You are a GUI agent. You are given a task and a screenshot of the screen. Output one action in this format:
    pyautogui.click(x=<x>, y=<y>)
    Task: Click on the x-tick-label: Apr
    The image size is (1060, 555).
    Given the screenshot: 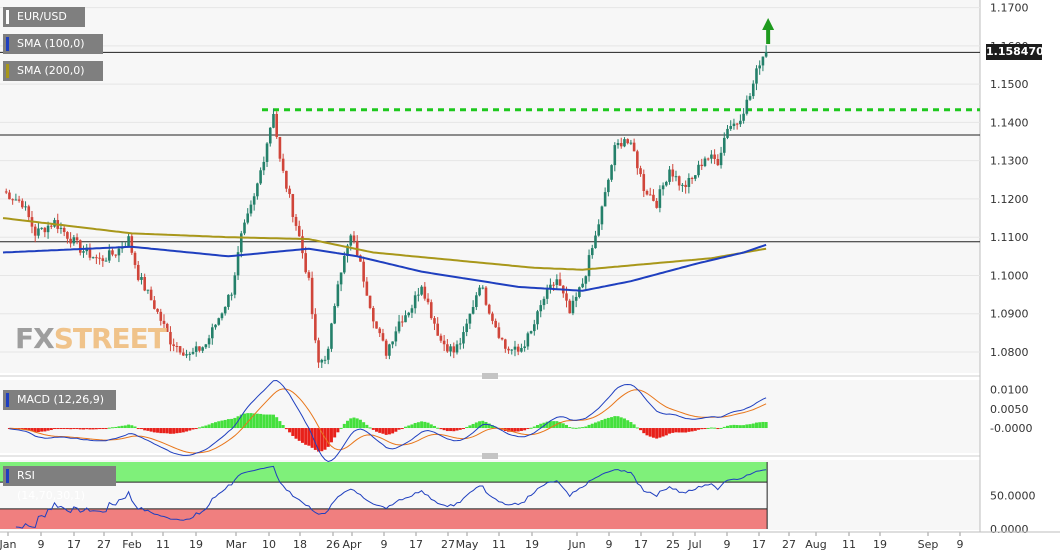 What is the action you would take?
    pyautogui.click(x=352, y=544)
    